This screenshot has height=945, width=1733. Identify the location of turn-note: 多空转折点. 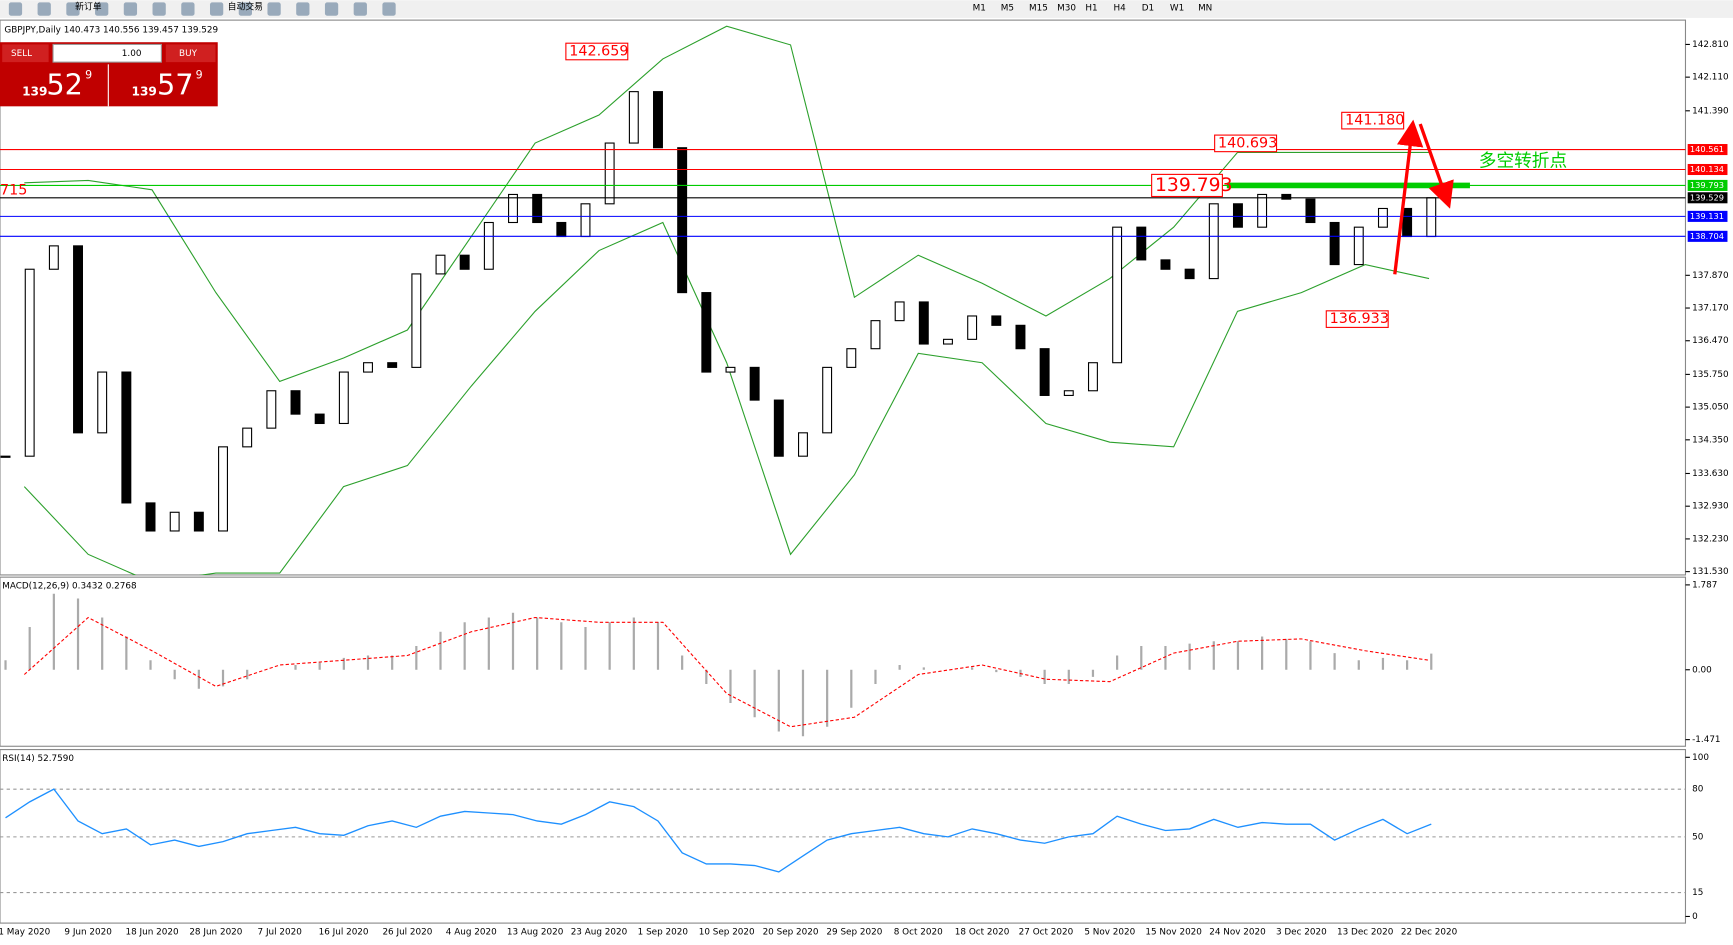
(1523, 161).